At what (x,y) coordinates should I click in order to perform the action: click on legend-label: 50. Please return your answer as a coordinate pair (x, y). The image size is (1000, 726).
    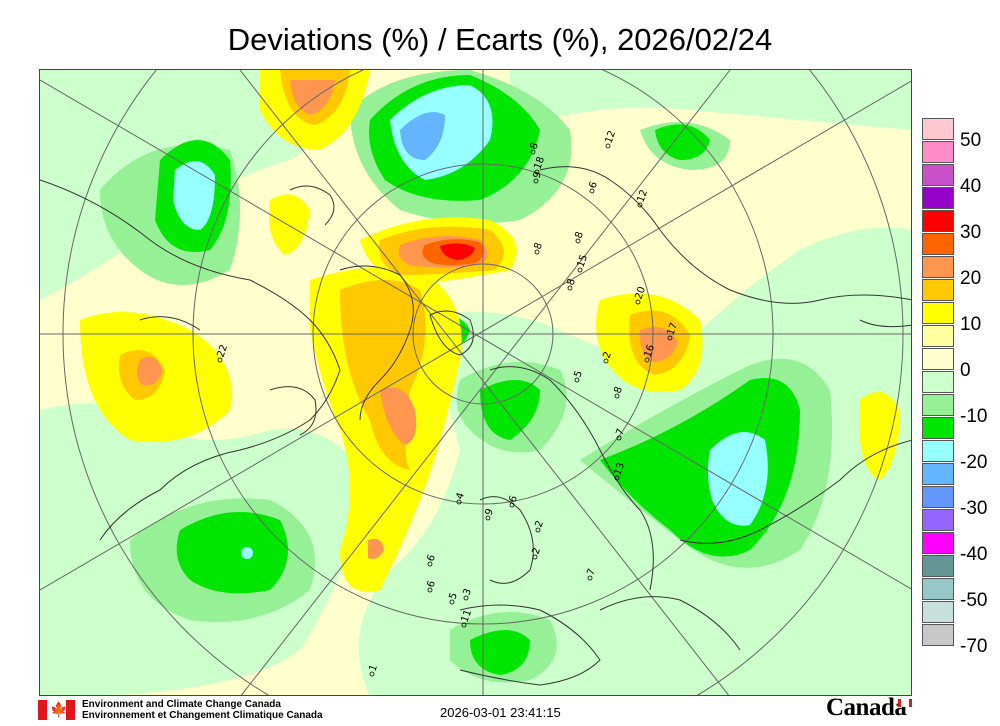
    Looking at the image, I should click on (971, 140).